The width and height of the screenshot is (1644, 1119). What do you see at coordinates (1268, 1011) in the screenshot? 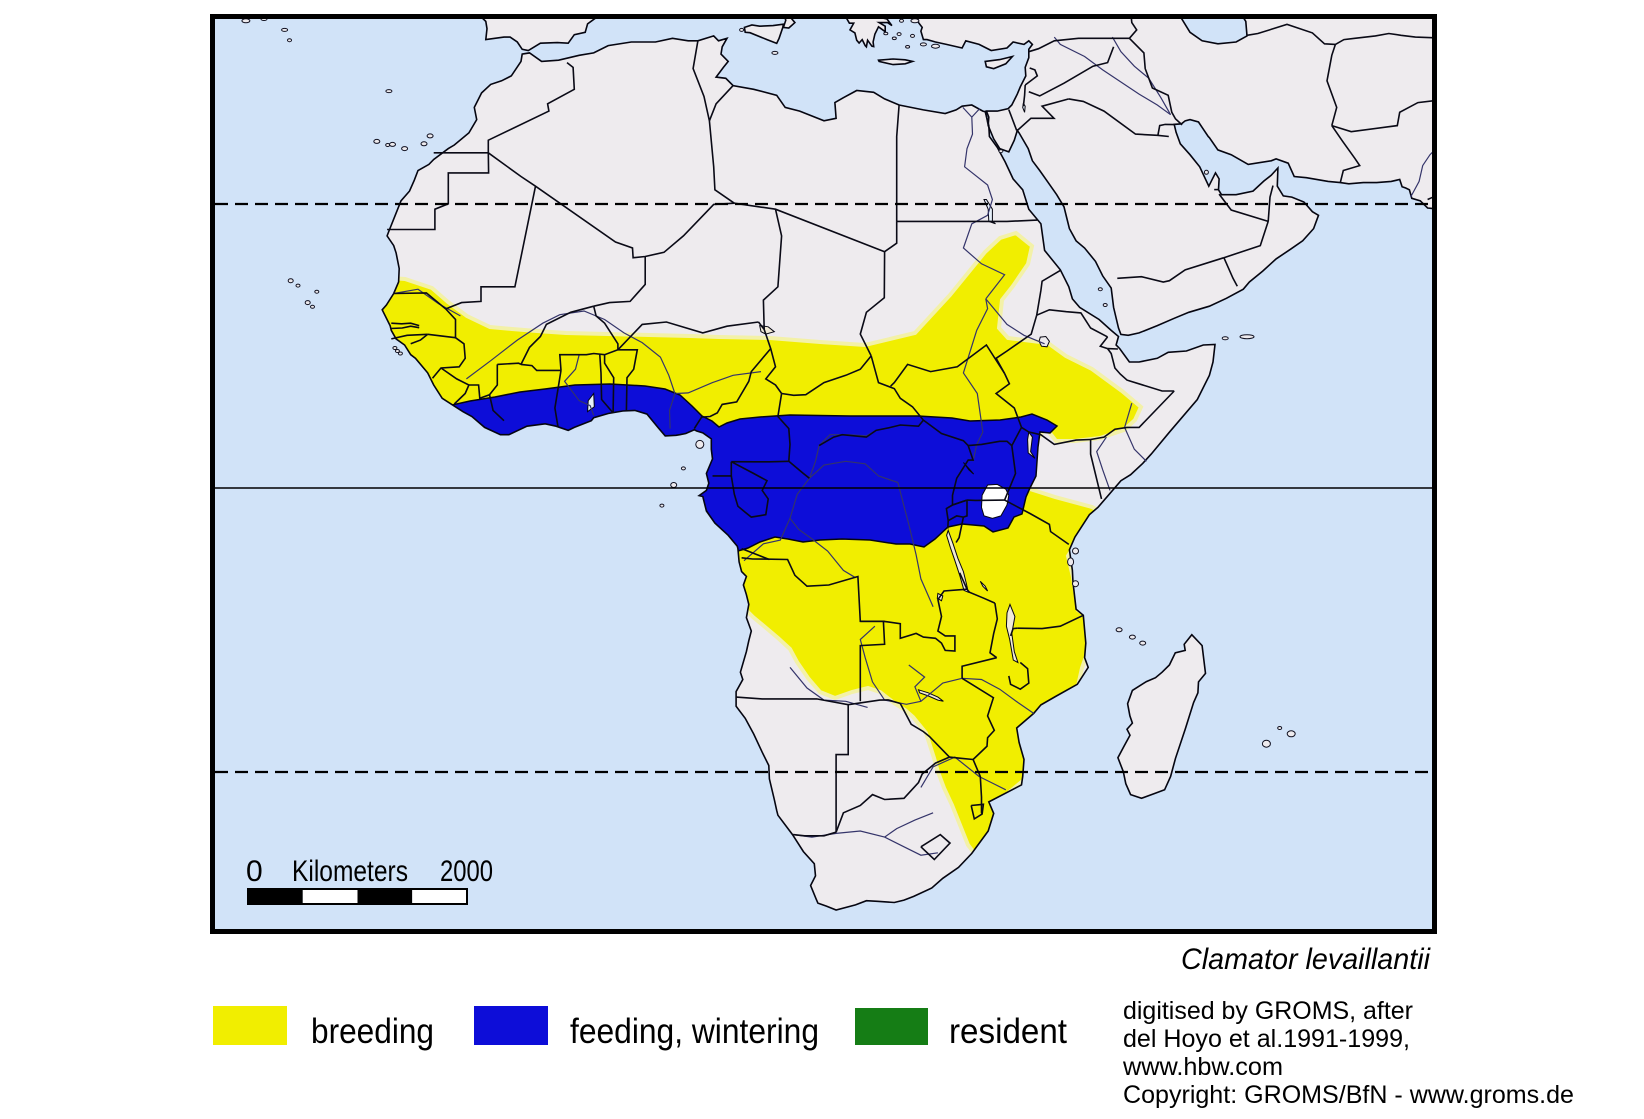
I see `svg-text: digitised by GROMS, after` at bounding box center [1268, 1011].